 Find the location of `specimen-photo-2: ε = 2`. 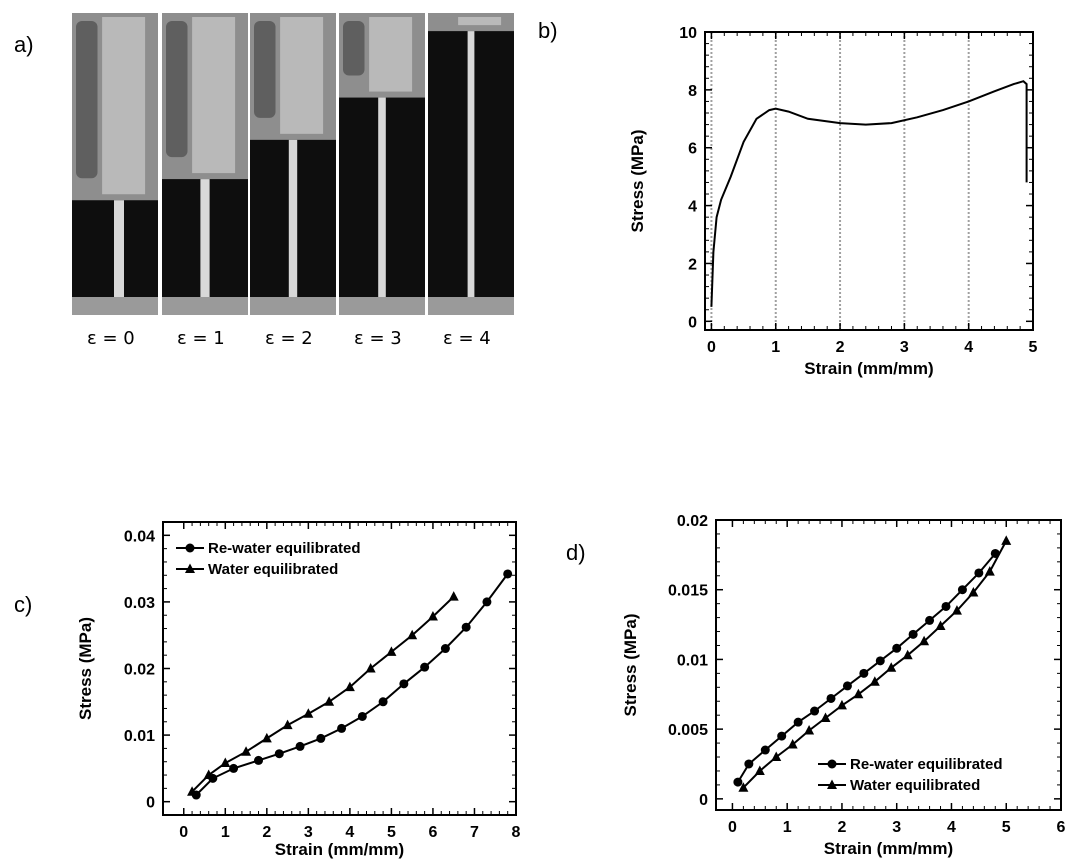

specimen-photo-2: ε = 2 is located at coordinates (293, 181).